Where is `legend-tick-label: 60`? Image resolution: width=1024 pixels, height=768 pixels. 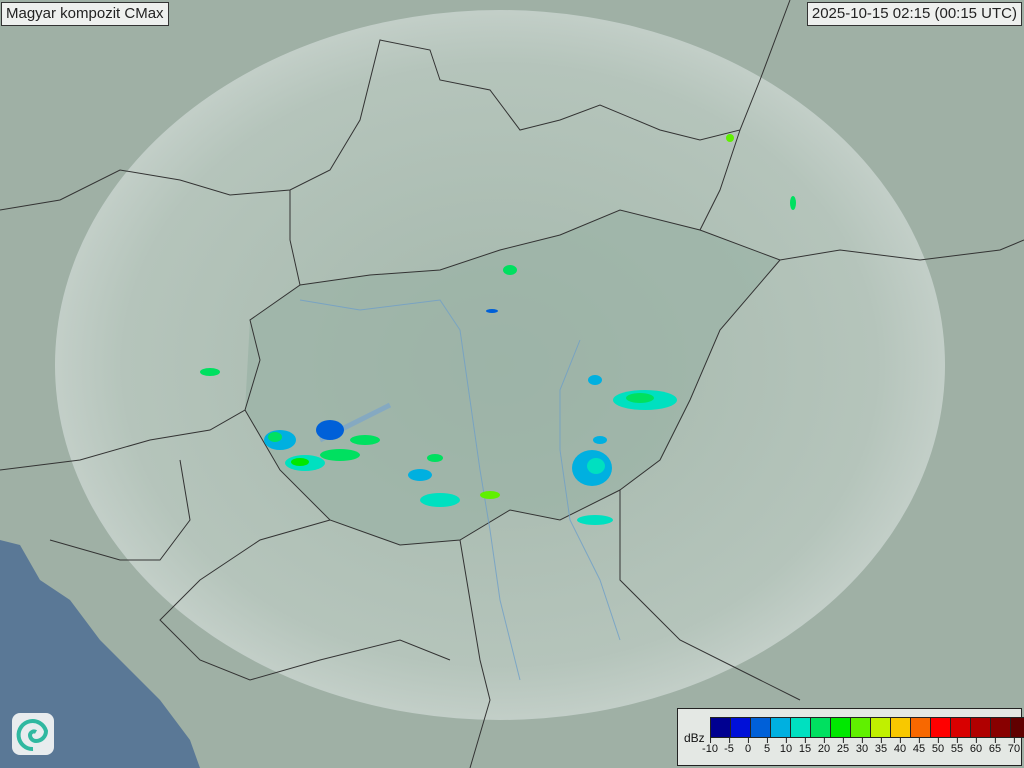 legend-tick-label: 60 is located at coordinates (976, 746).